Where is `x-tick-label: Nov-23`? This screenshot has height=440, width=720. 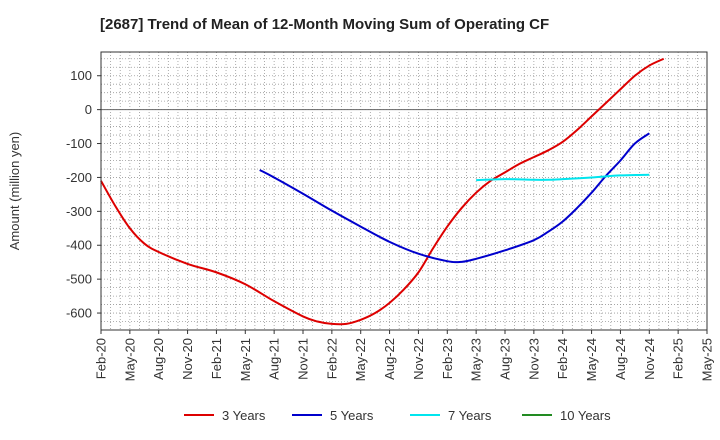
x-tick-label: Nov-23 is located at coordinates (533, 359).